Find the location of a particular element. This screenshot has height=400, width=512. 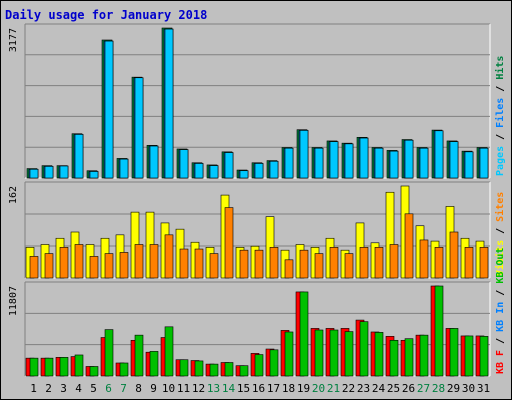

x-tick-label: 28 is located at coordinates (438, 388).